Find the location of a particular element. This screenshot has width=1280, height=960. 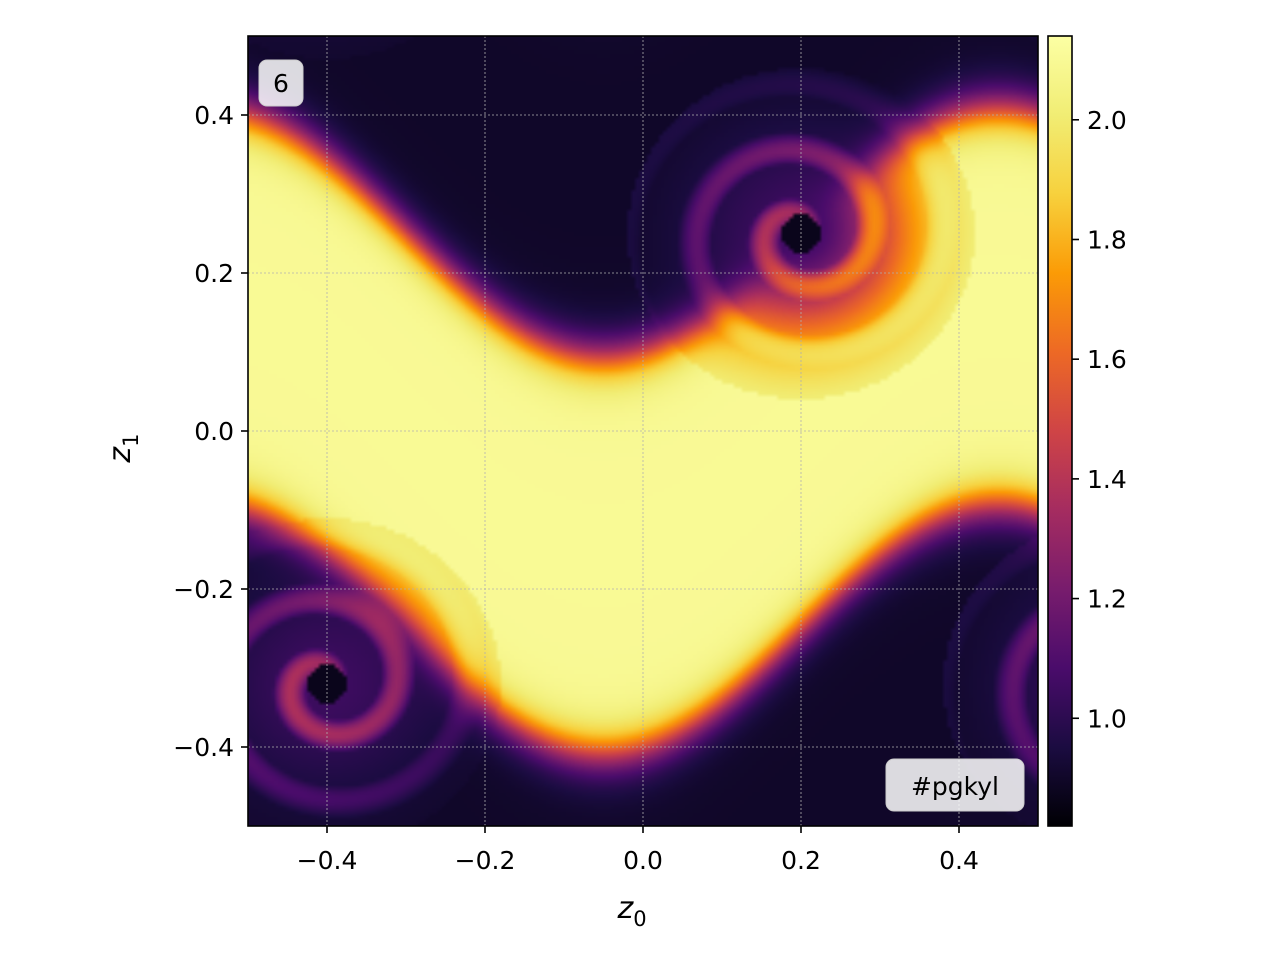

y-axis-label: z1 is located at coordinates (123, 448).